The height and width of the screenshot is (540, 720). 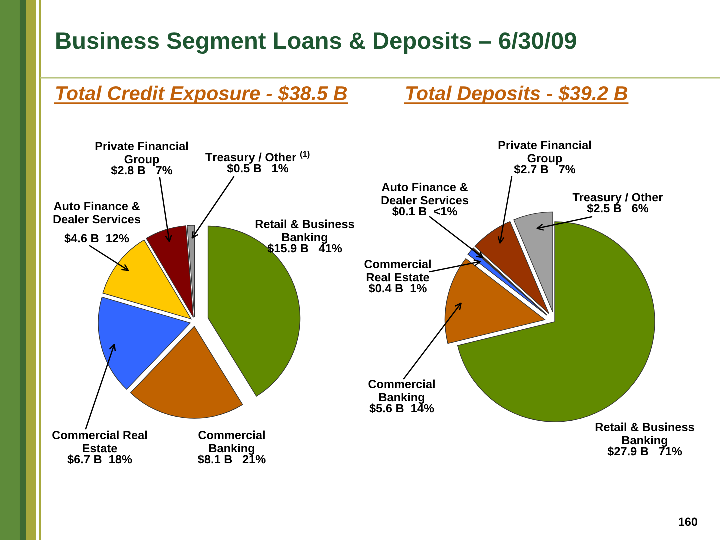 I want to click on text: 160, so click(x=688, y=522).